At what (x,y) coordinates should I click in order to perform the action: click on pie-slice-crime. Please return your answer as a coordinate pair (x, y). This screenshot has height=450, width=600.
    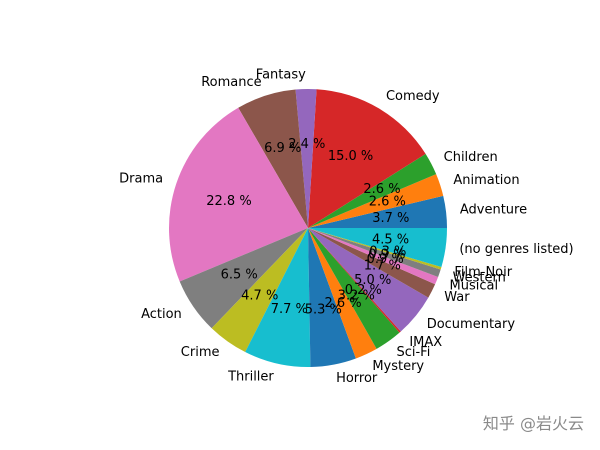
    Looking at the image, I should click on (259, 290).